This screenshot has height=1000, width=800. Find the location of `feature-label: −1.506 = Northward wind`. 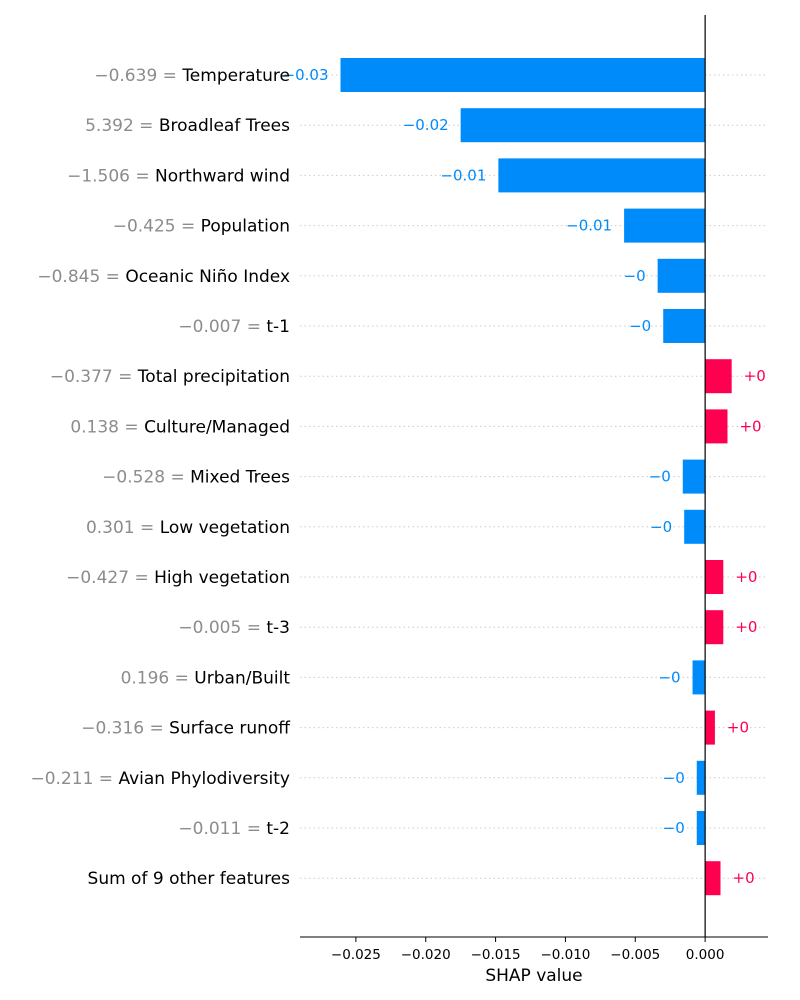

feature-label: −1.506 = Northward wind is located at coordinates (178, 176).